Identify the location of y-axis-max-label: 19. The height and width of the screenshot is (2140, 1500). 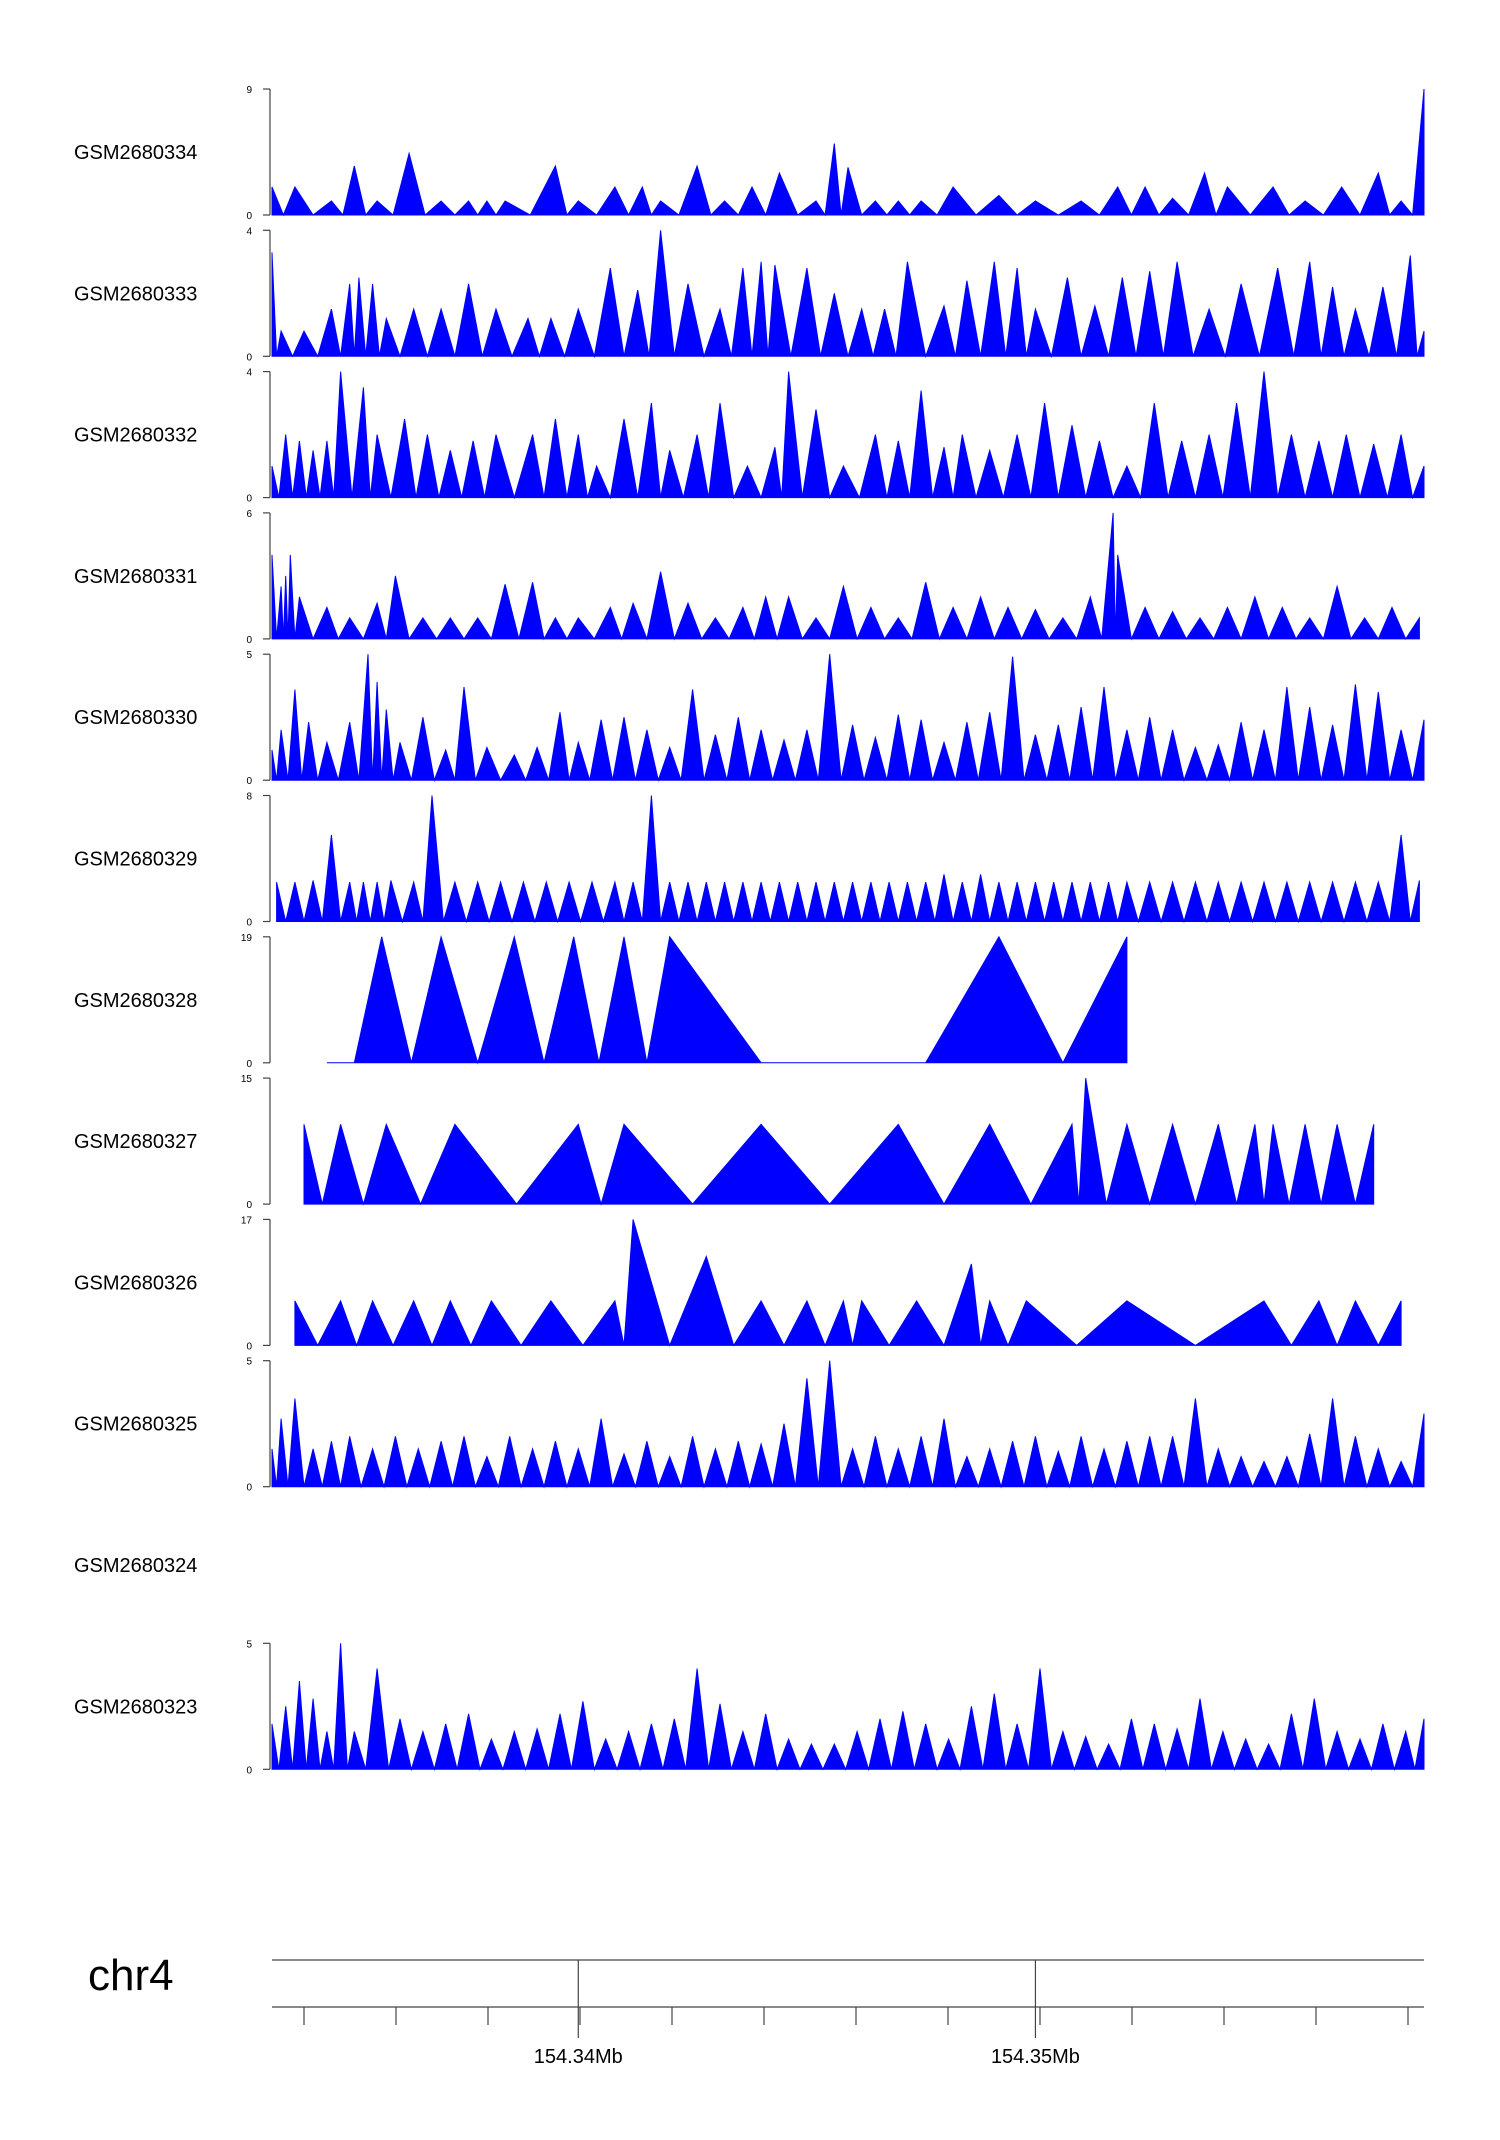
(247, 938).